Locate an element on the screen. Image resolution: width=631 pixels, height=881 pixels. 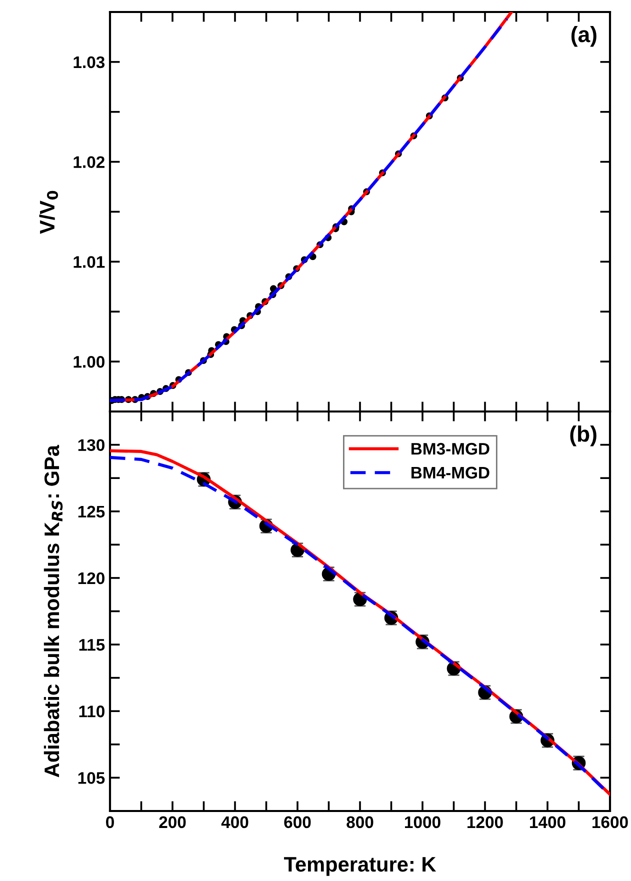
legend-label: BM4-MGD is located at coordinates (450, 472).